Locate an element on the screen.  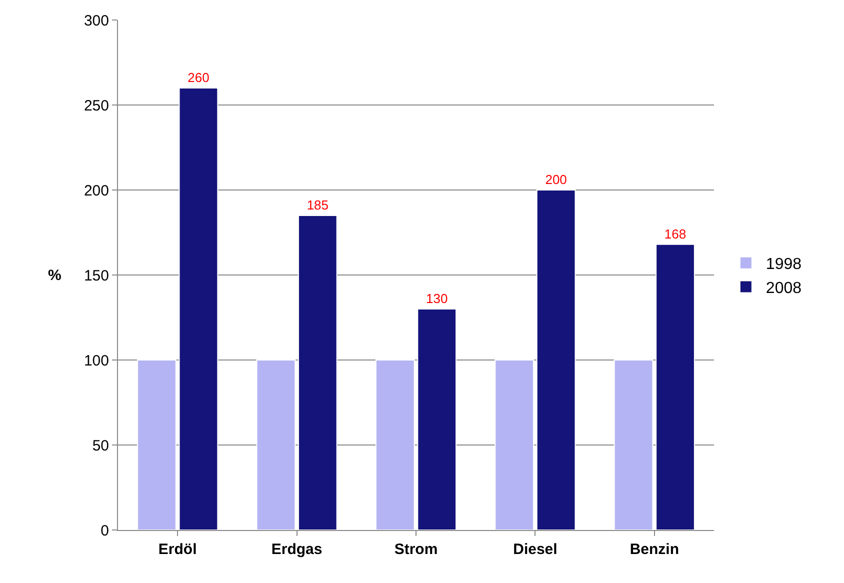
y-tick-label: 150 is located at coordinates (96, 275).